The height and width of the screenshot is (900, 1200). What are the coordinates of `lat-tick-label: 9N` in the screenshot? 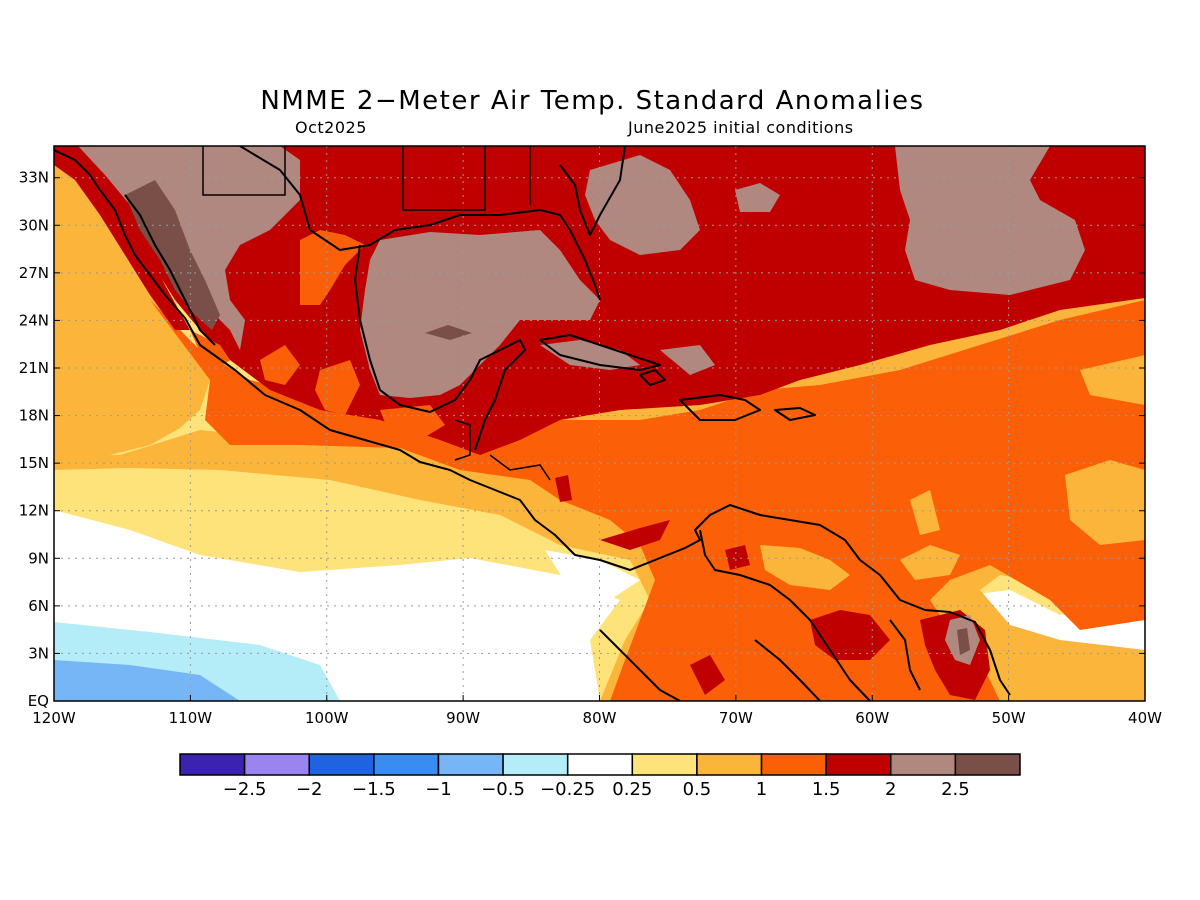 It's located at (38, 558).